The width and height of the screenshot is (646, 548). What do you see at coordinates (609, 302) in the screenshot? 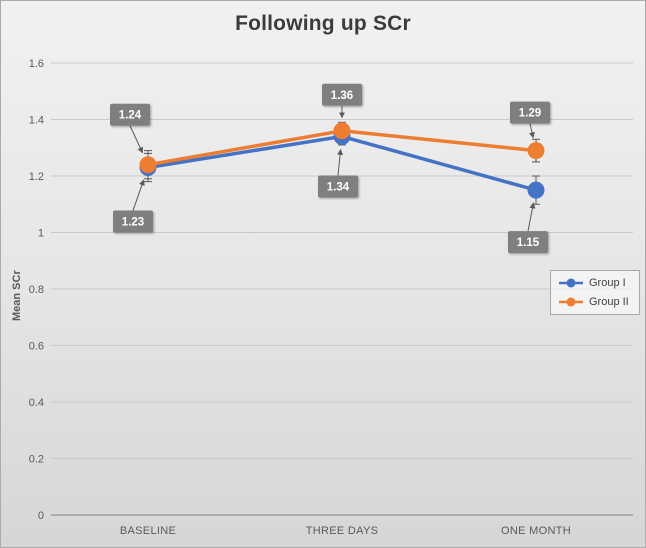
I see `legend-label-group-ii: Group II` at bounding box center [609, 302].